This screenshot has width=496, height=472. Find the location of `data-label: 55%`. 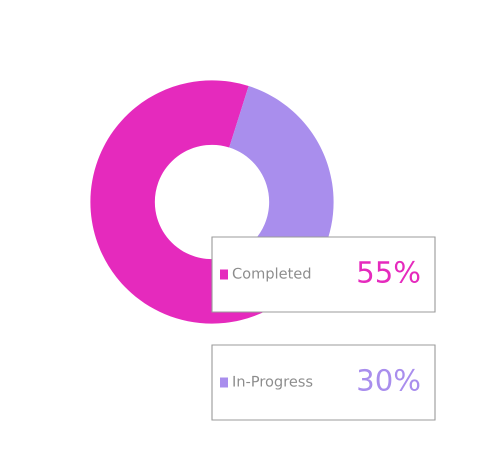

data-label: 55% is located at coordinates (389, 271).